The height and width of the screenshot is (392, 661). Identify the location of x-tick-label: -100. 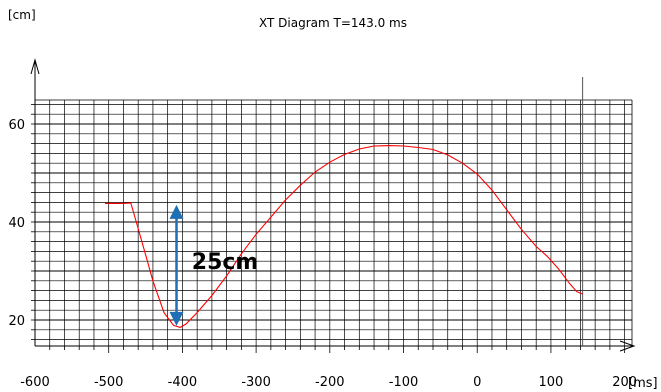
(404, 382).